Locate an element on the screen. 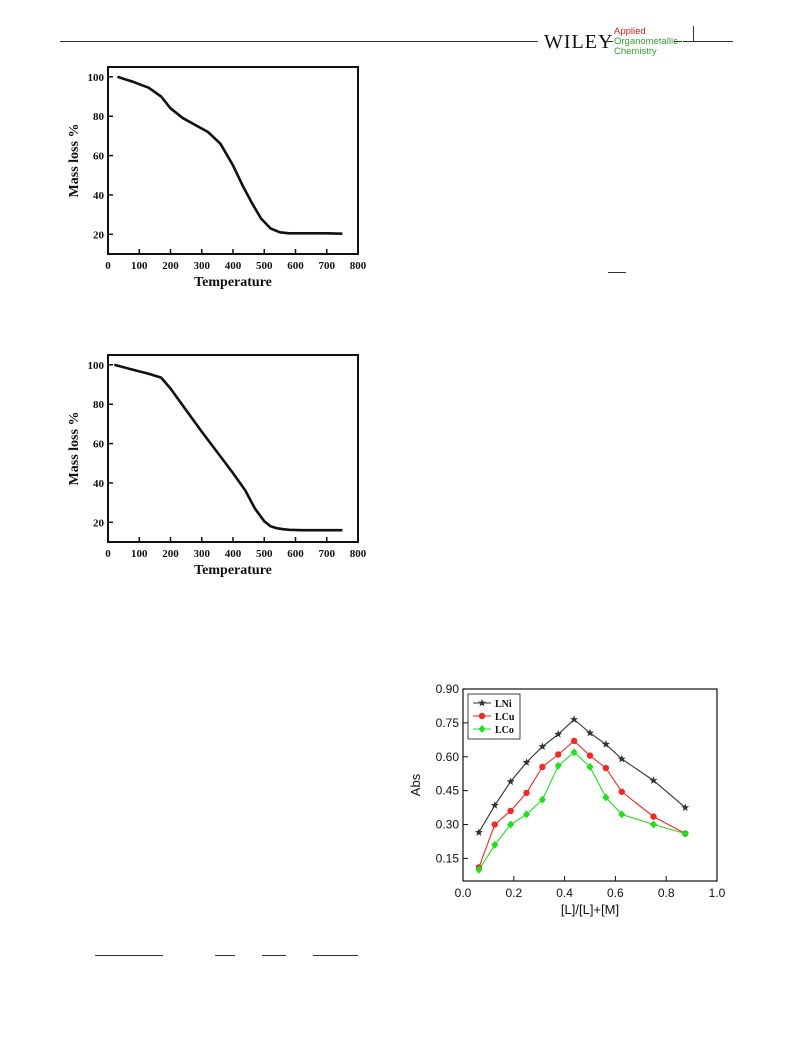 This screenshot has width=793, height=1043. journal-line-2: Organometallic is located at coordinates (646, 41).